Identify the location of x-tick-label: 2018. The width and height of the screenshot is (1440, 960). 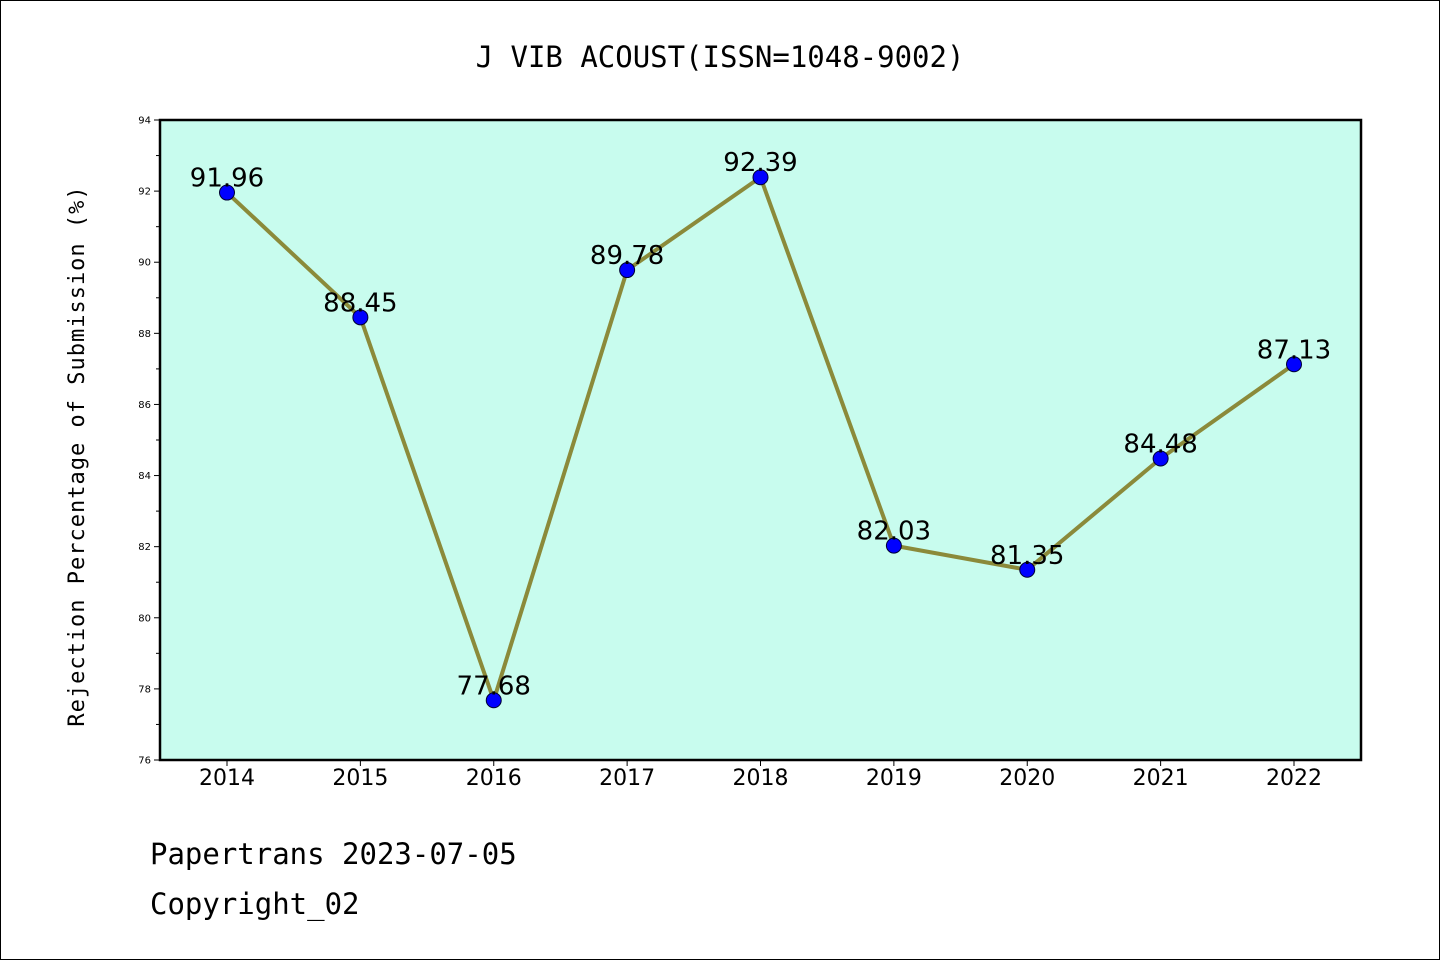
(761, 778).